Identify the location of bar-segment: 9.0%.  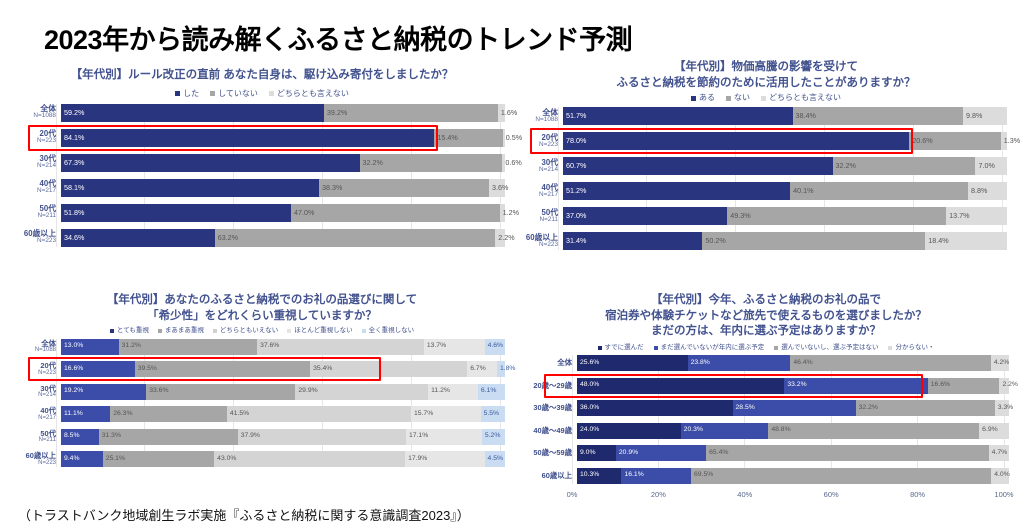
(596, 453).